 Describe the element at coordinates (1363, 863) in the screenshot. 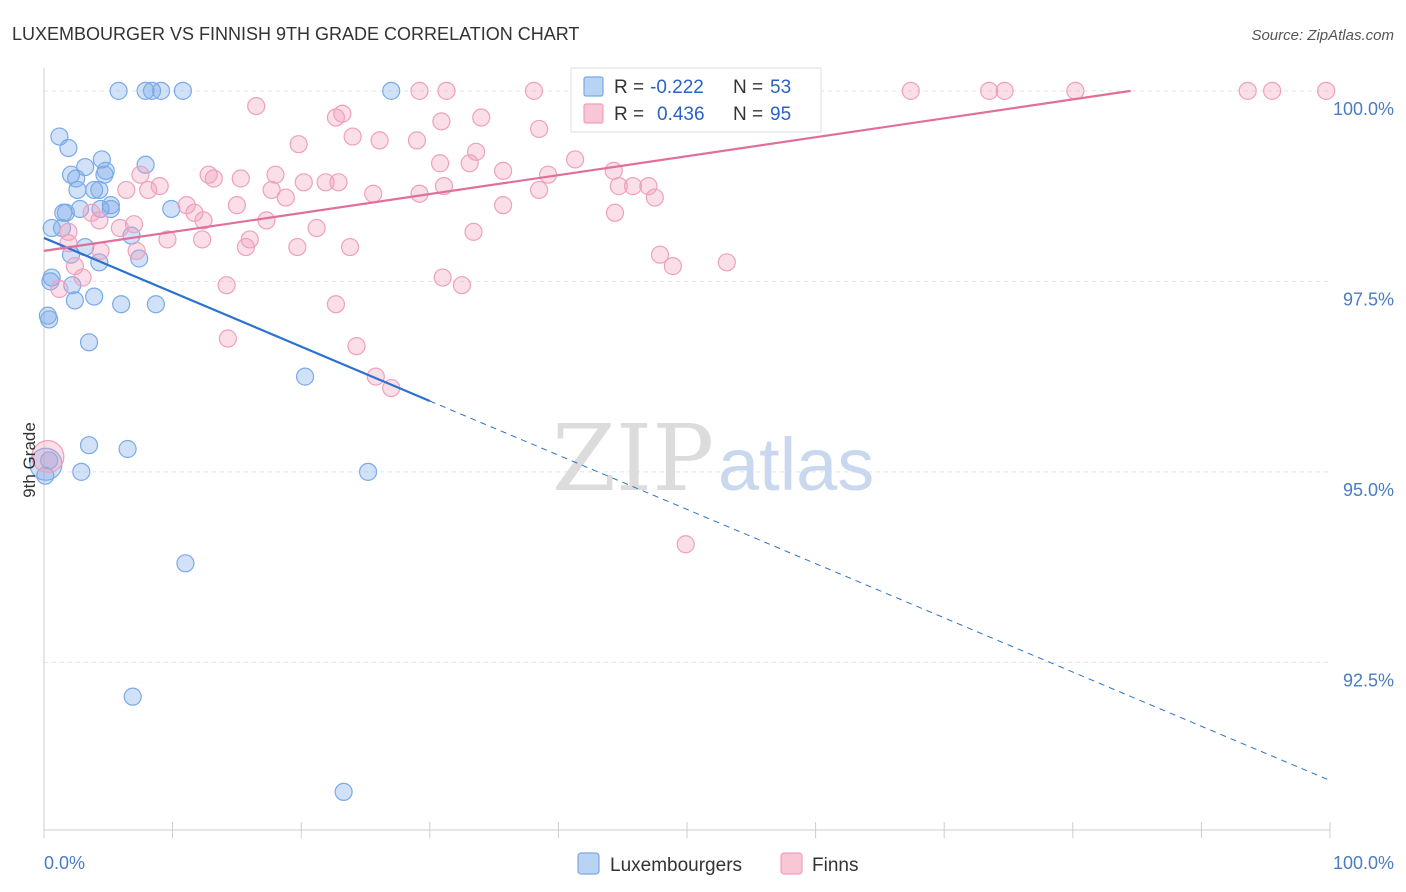

I see `x-tick-label-max: 100.0%` at that location.